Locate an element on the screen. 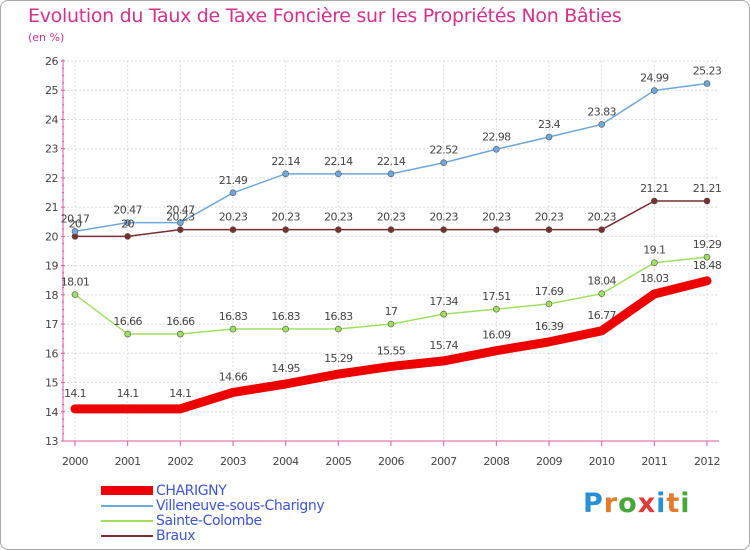  y-tick-label: 23 is located at coordinates (51, 149).